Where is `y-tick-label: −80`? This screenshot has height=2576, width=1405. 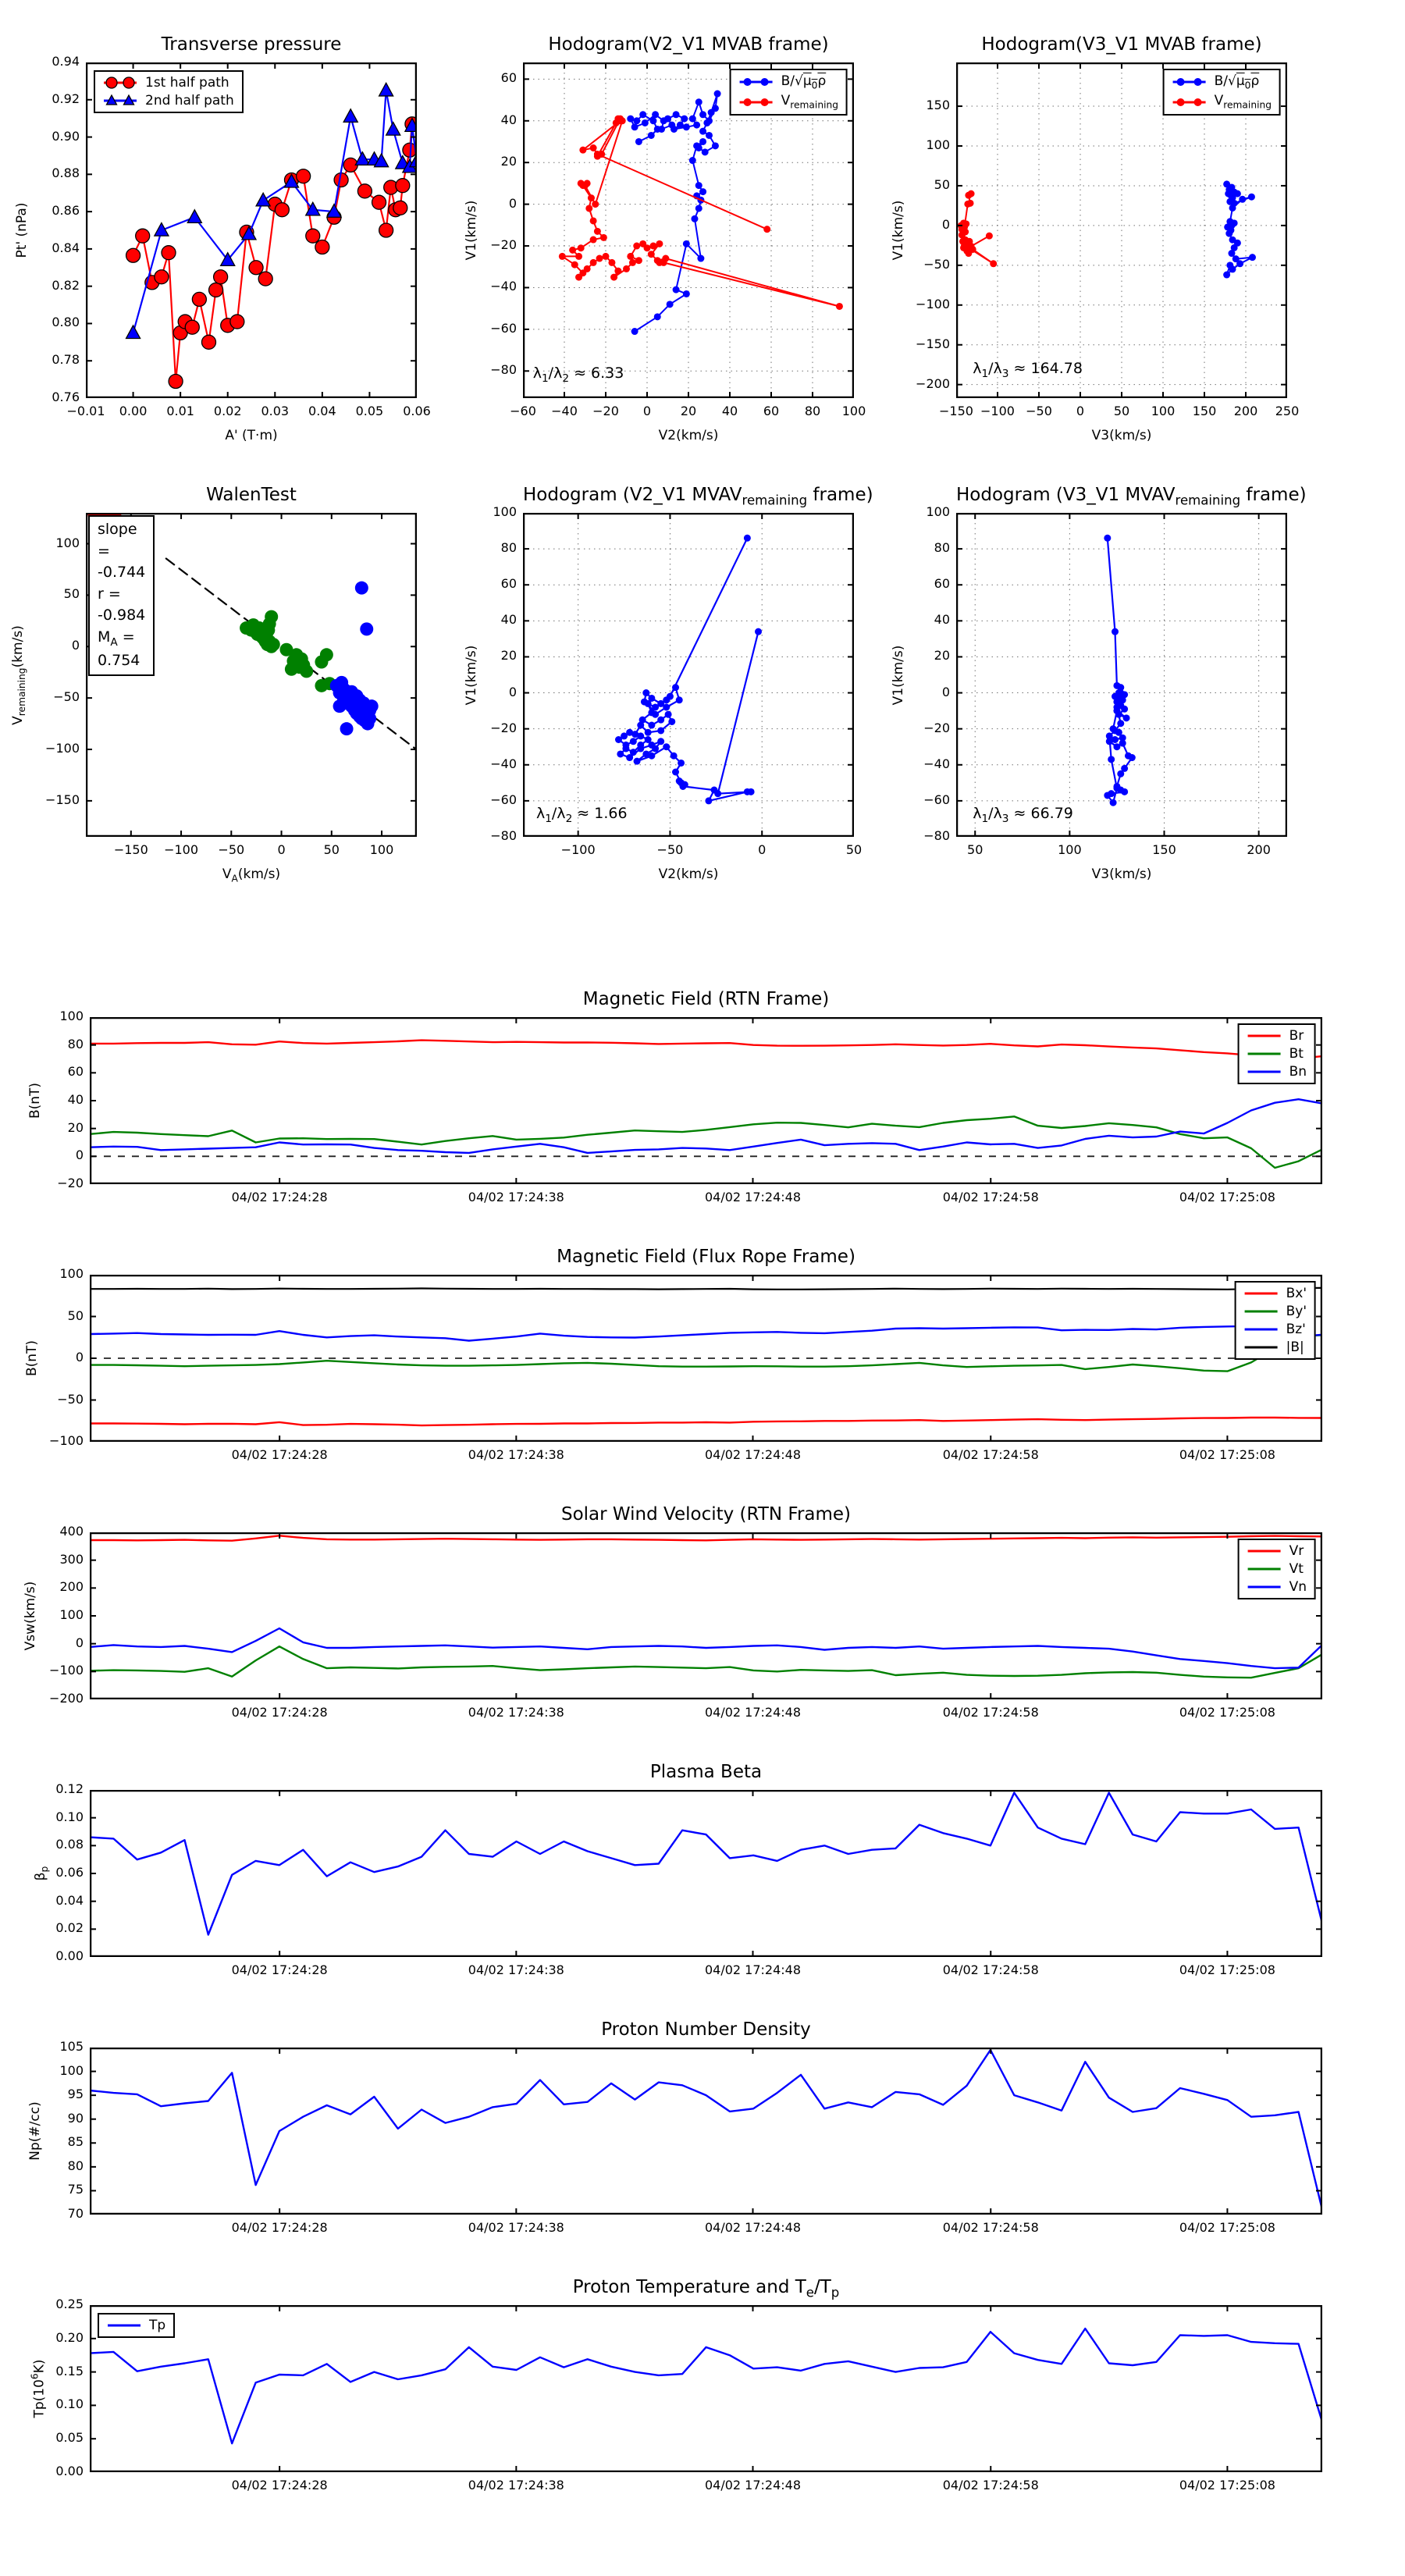 y-tick-label: −80 is located at coordinates (504, 835).